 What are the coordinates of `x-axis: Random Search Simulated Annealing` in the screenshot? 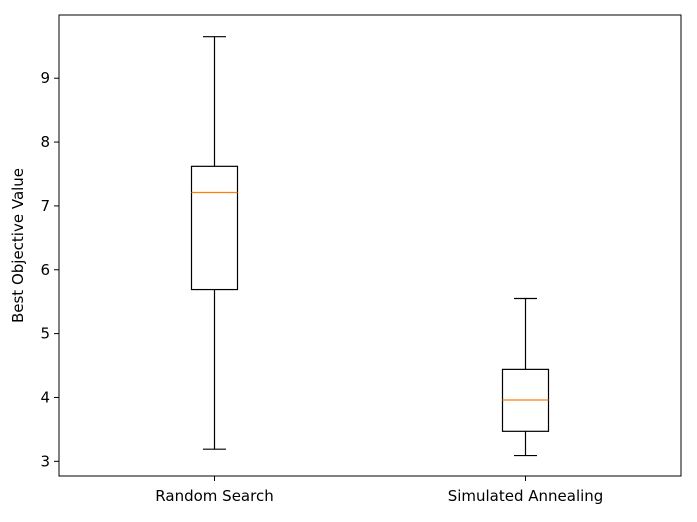 It's located at (379, 490).